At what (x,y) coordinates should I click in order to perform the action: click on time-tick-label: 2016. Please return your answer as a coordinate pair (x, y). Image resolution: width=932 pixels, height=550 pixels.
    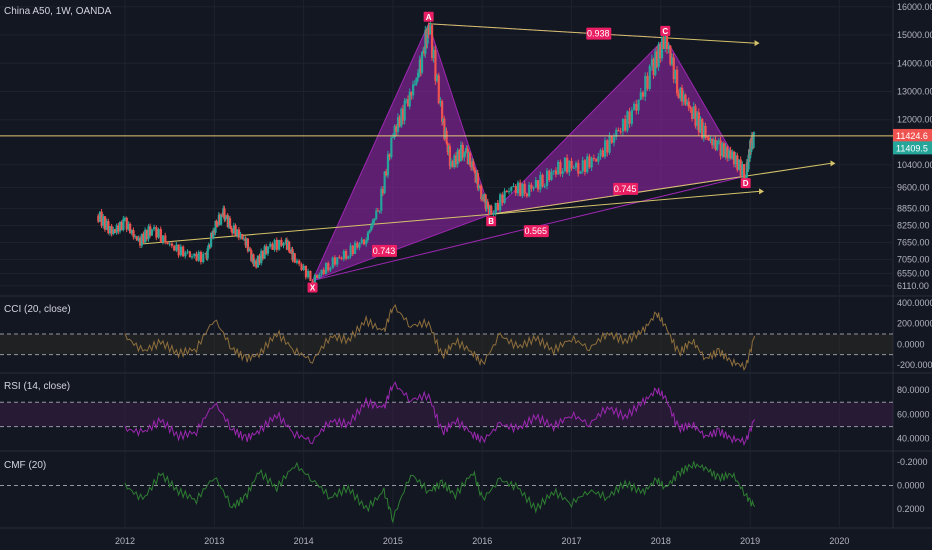
    Looking at the image, I should click on (482, 541).